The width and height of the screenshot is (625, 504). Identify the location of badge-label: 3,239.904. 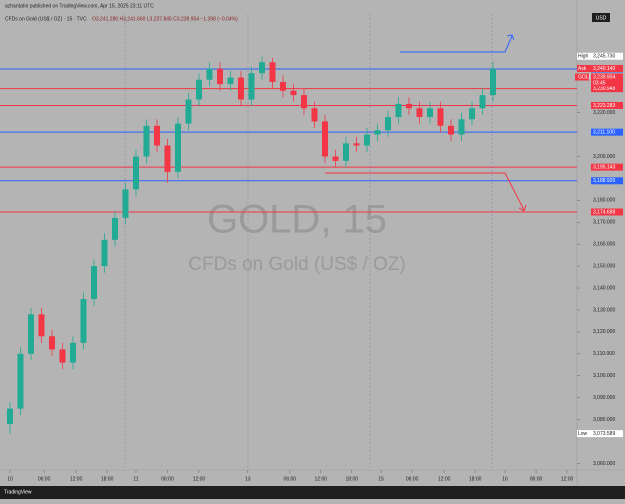
(604, 77).